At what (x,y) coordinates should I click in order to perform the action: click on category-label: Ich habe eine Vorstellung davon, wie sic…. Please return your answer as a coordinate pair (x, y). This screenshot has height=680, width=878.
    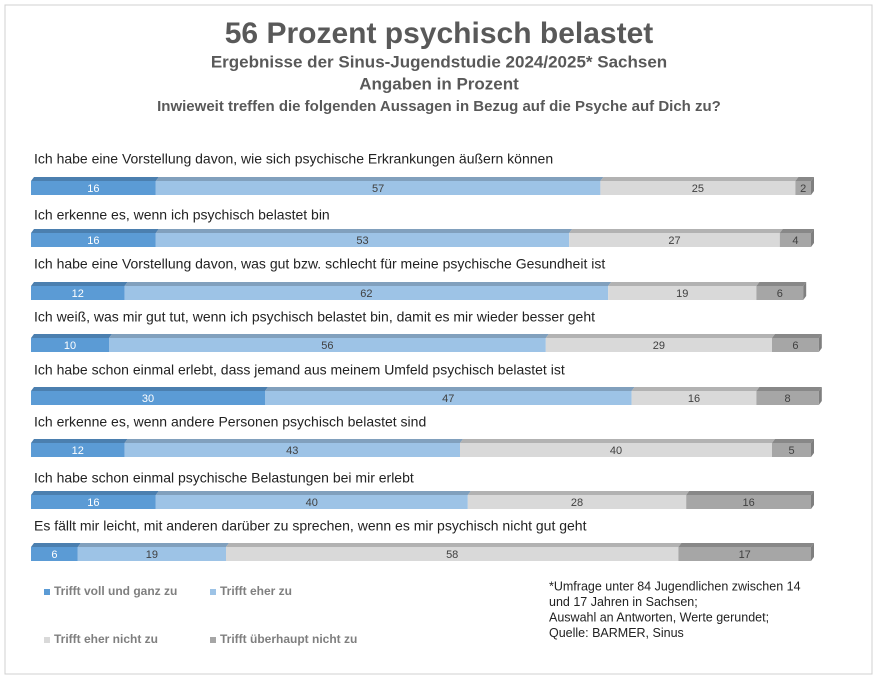
    Looking at the image, I should click on (293, 159).